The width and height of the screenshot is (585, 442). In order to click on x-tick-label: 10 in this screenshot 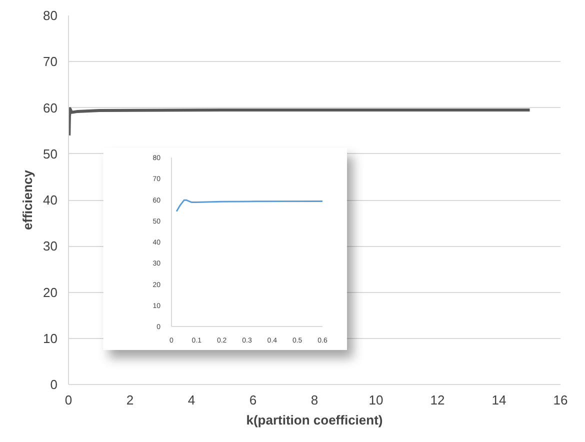, I will do `click(376, 400)`.